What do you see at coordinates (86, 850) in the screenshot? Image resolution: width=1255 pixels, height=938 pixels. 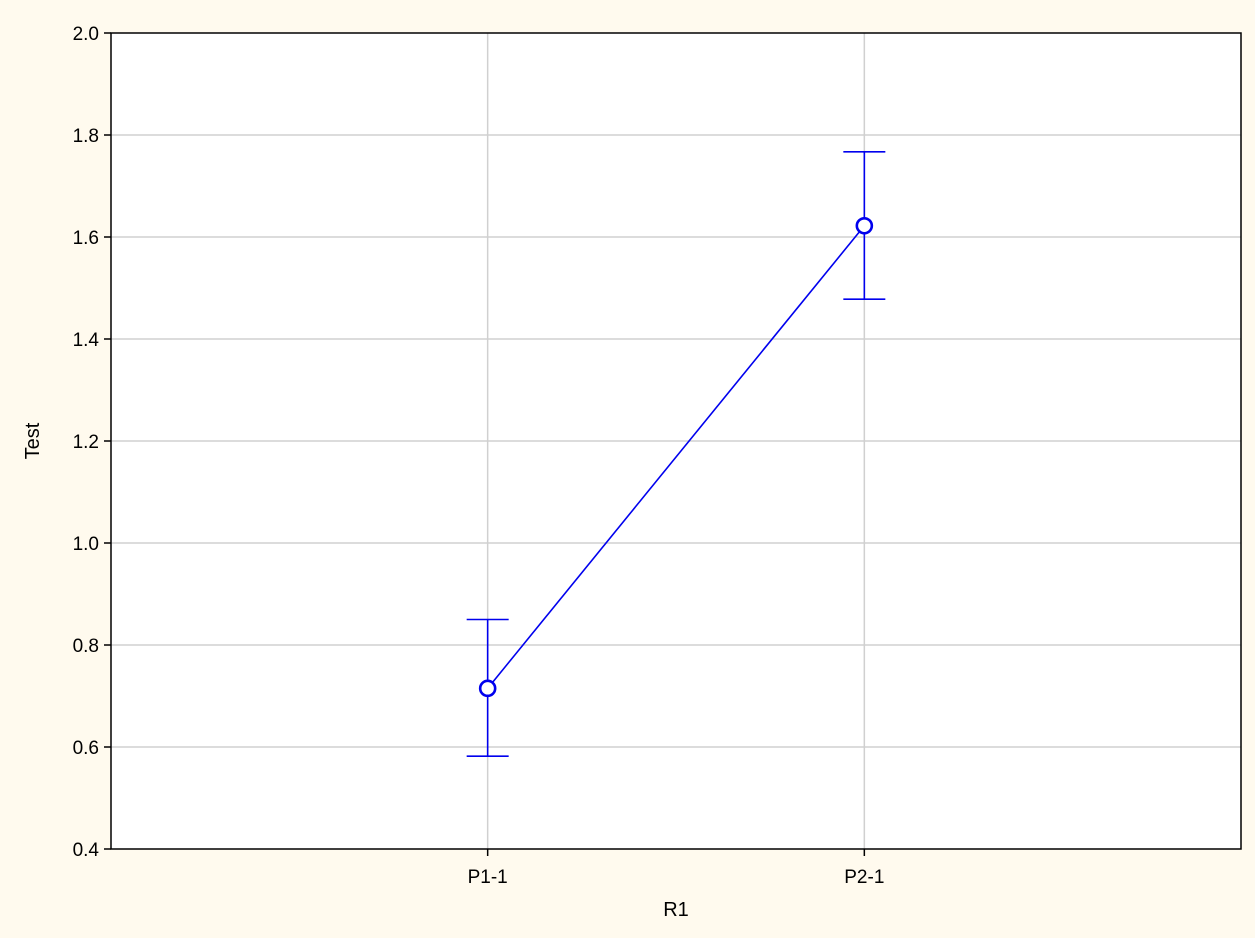 I see `y-tick-label: 0.4` at bounding box center [86, 850].